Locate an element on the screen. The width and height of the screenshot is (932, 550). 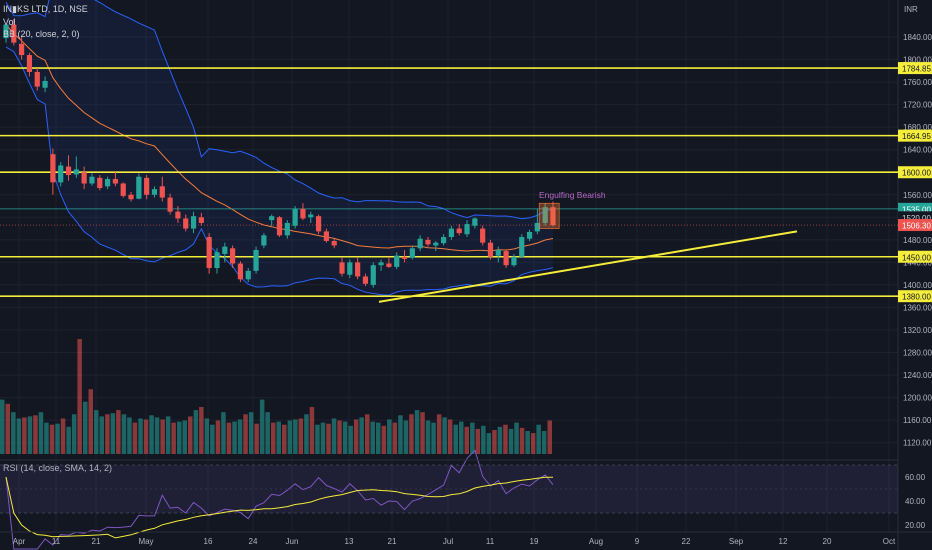
price-tick-label: 1680.00 is located at coordinates (917, 127).